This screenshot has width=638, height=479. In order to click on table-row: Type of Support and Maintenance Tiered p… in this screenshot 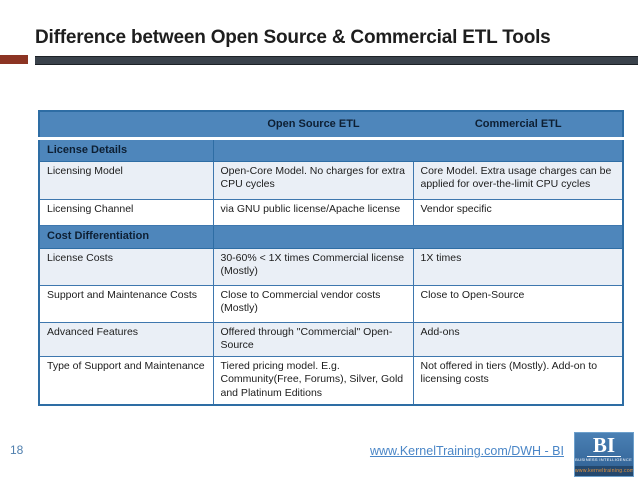, I will do `click(331, 380)`.